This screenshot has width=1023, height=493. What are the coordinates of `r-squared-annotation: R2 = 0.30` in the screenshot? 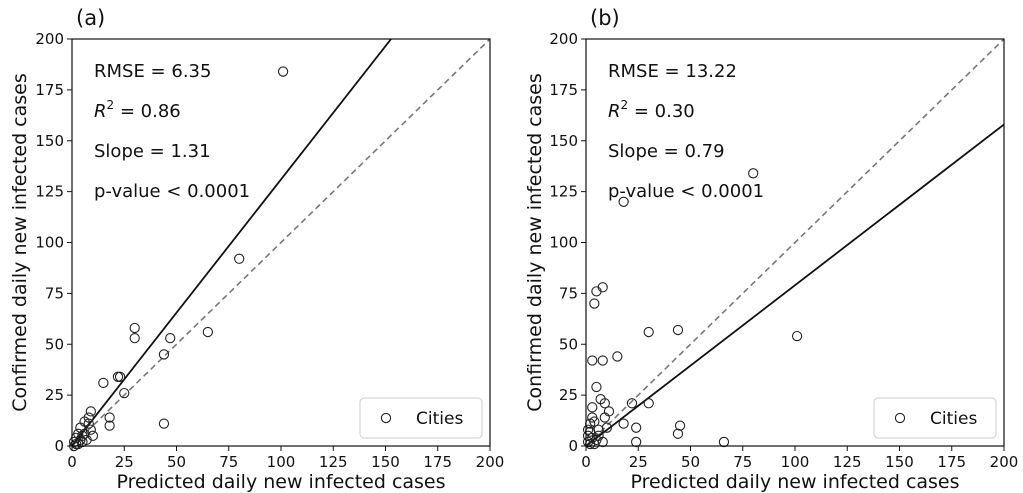 It's located at (651, 110).